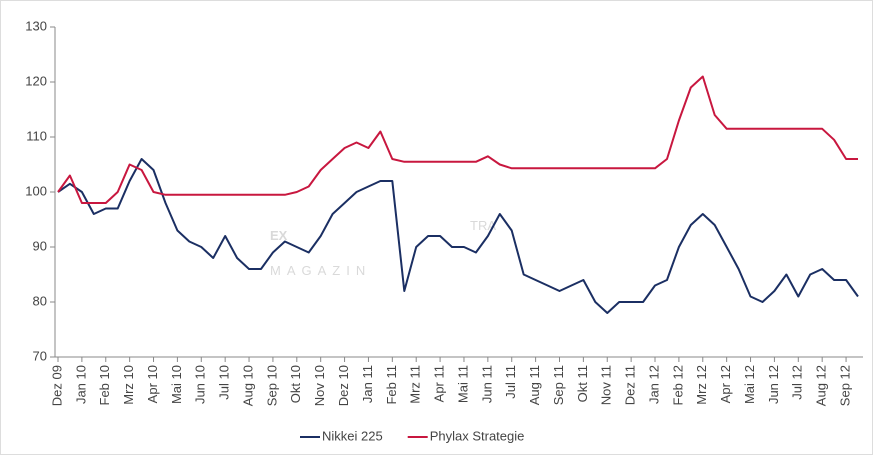 This screenshot has width=873, height=455. What do you see at coordinates (367, 384) in the screenshot?
I see `x-tick-label: Jan 11` at bounding box center [367, 384].